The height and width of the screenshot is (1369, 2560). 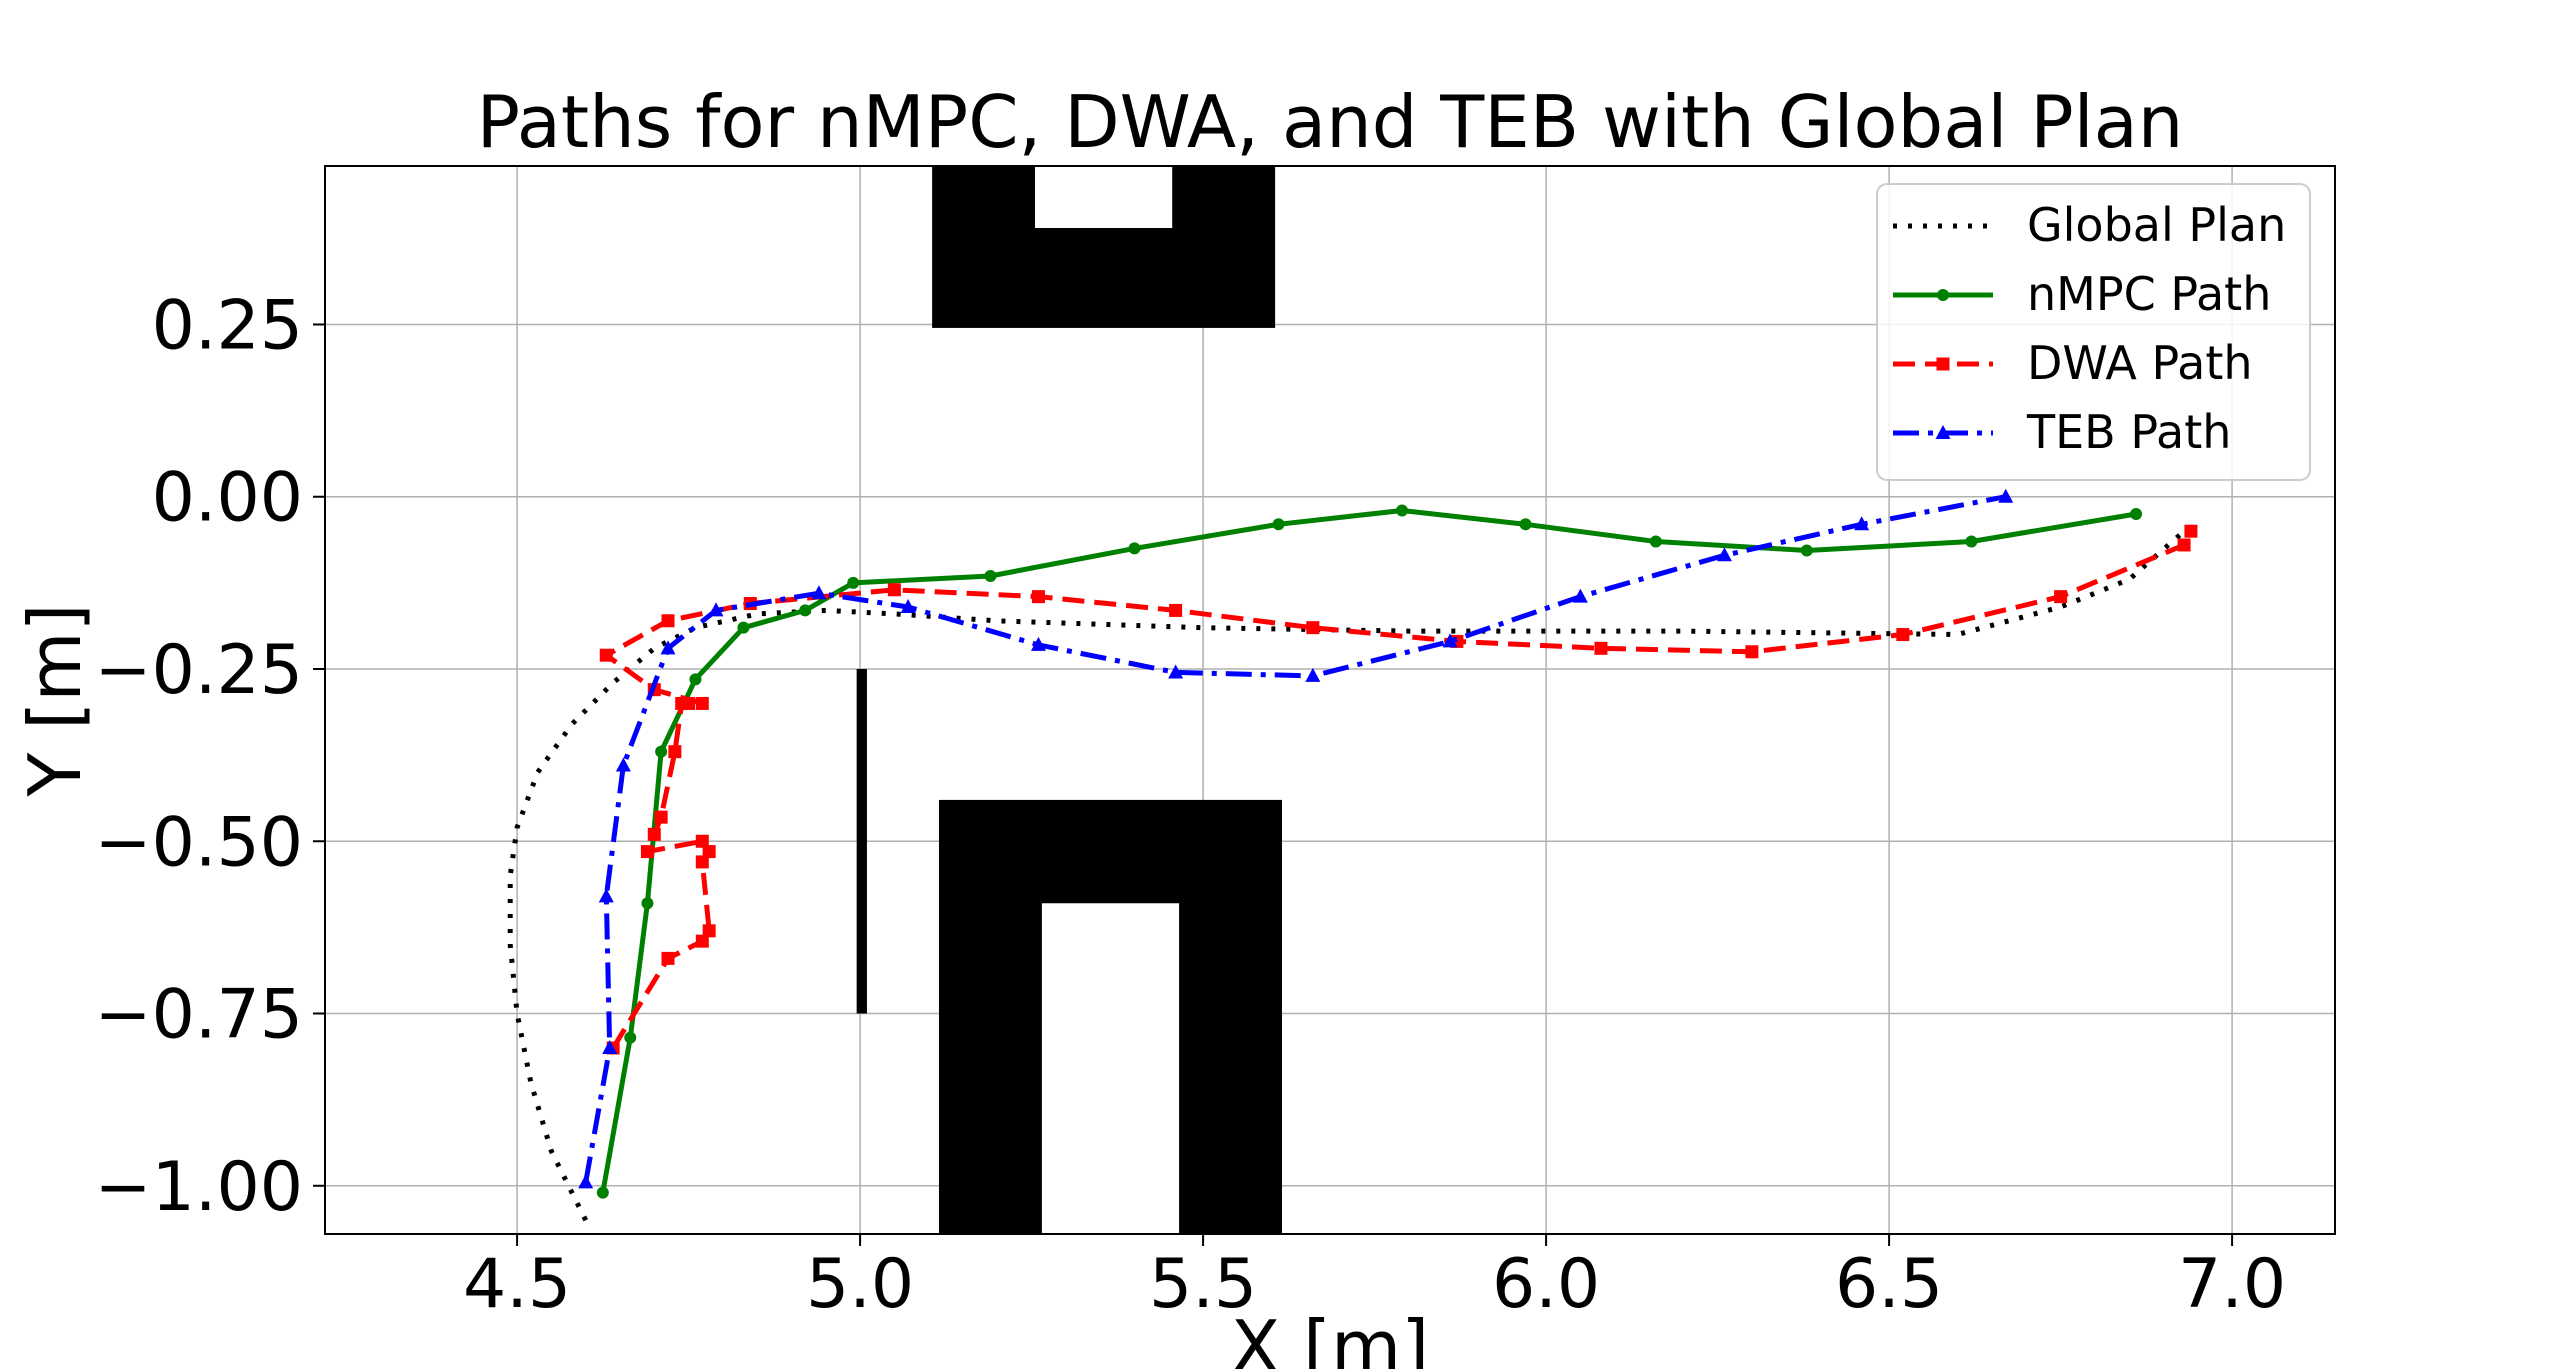 I want to click on x-tick-label: 4.5, so click(x=517, y=1284).